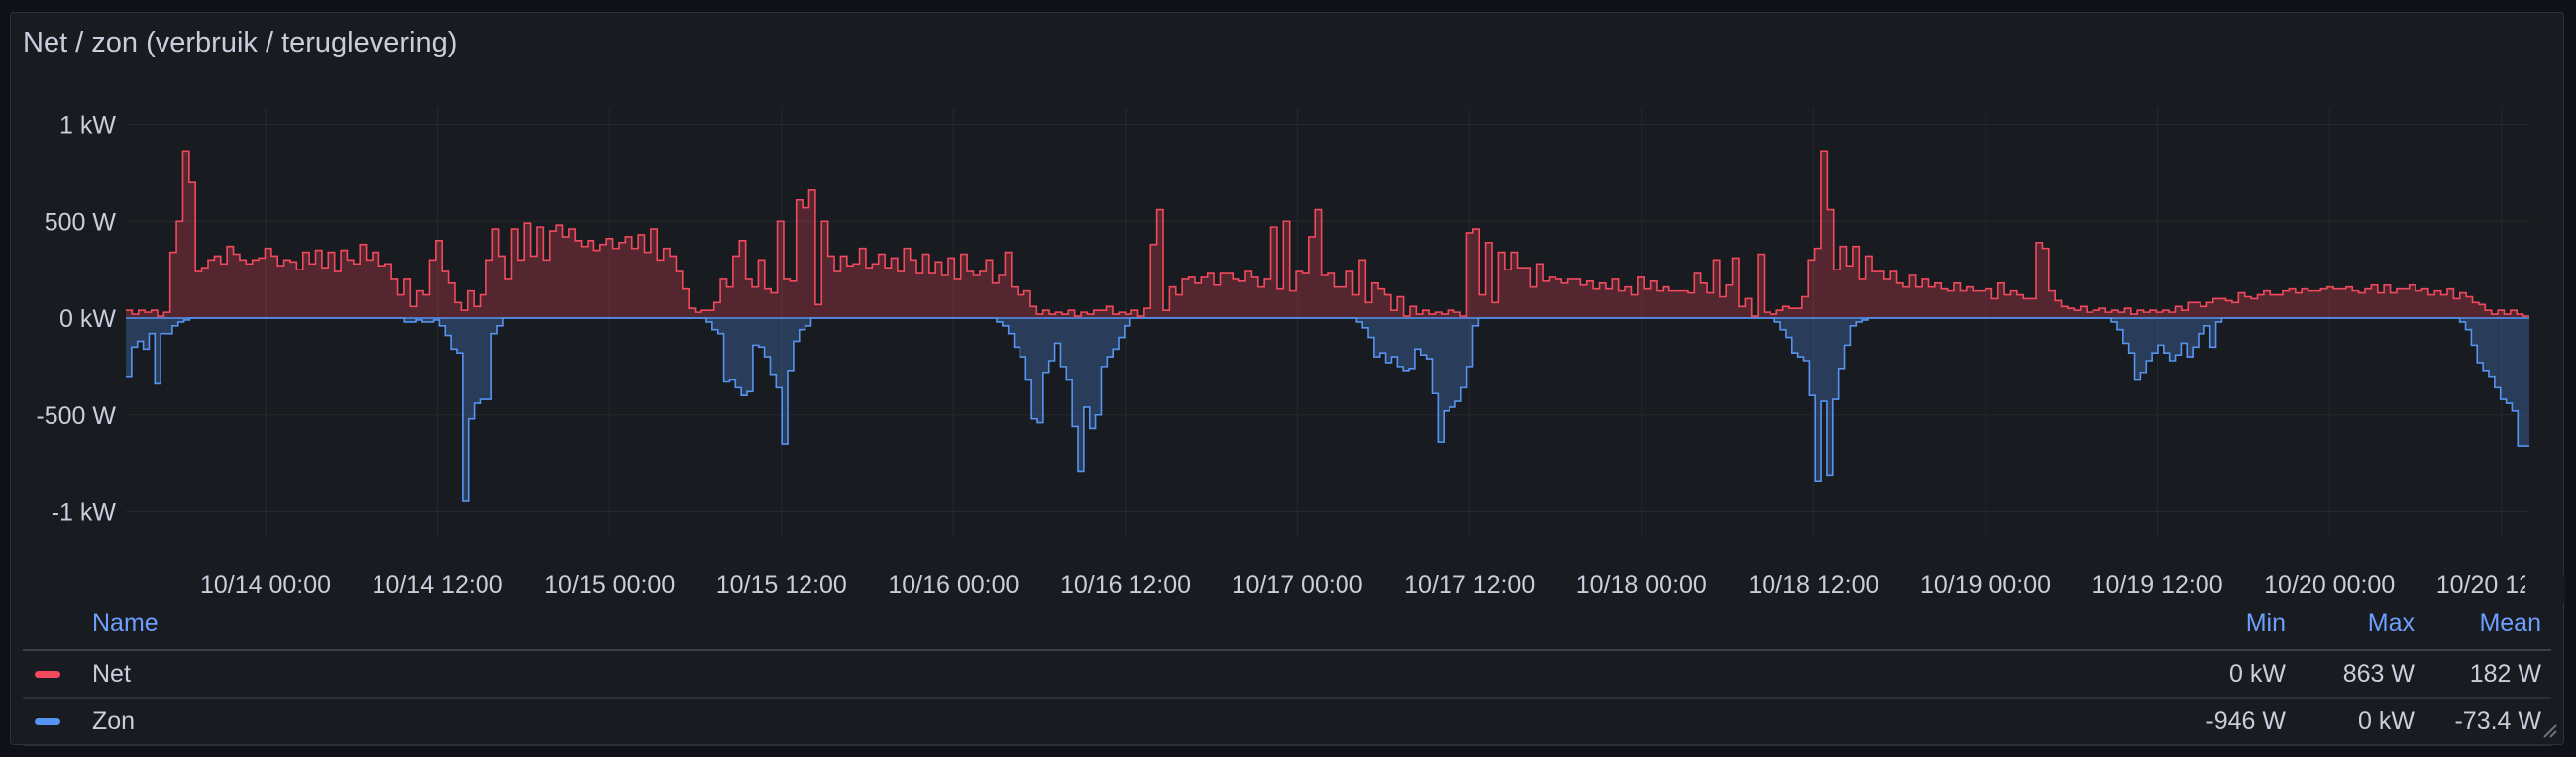  I want to click on x-tick-label: 10/17 12:00, so click(1469, 584).